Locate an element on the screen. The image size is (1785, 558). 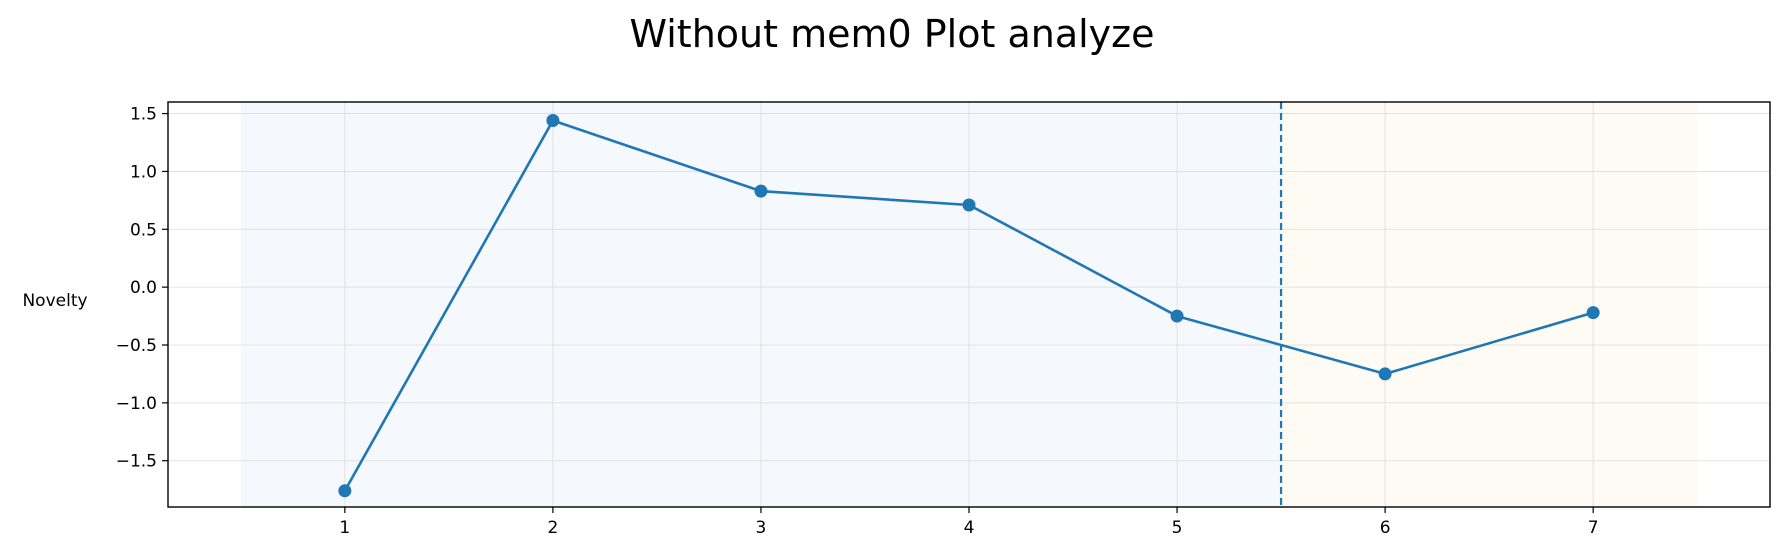
x-tick-label: 5 is located at coordinates (1177, 528).